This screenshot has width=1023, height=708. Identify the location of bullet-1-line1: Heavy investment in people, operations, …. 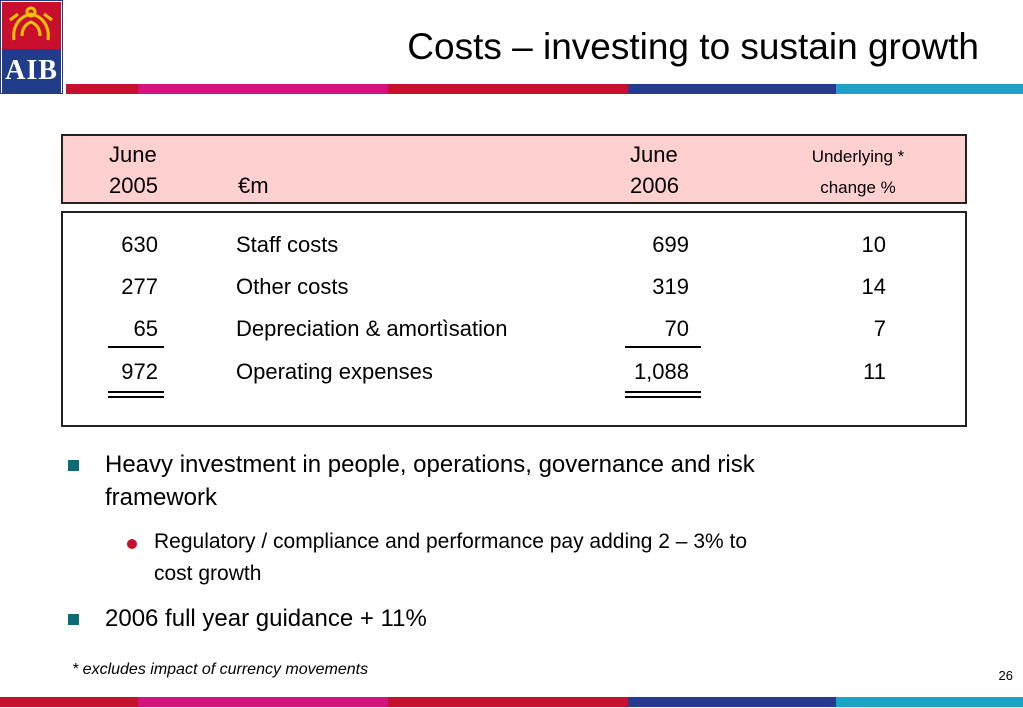
(430, 464).